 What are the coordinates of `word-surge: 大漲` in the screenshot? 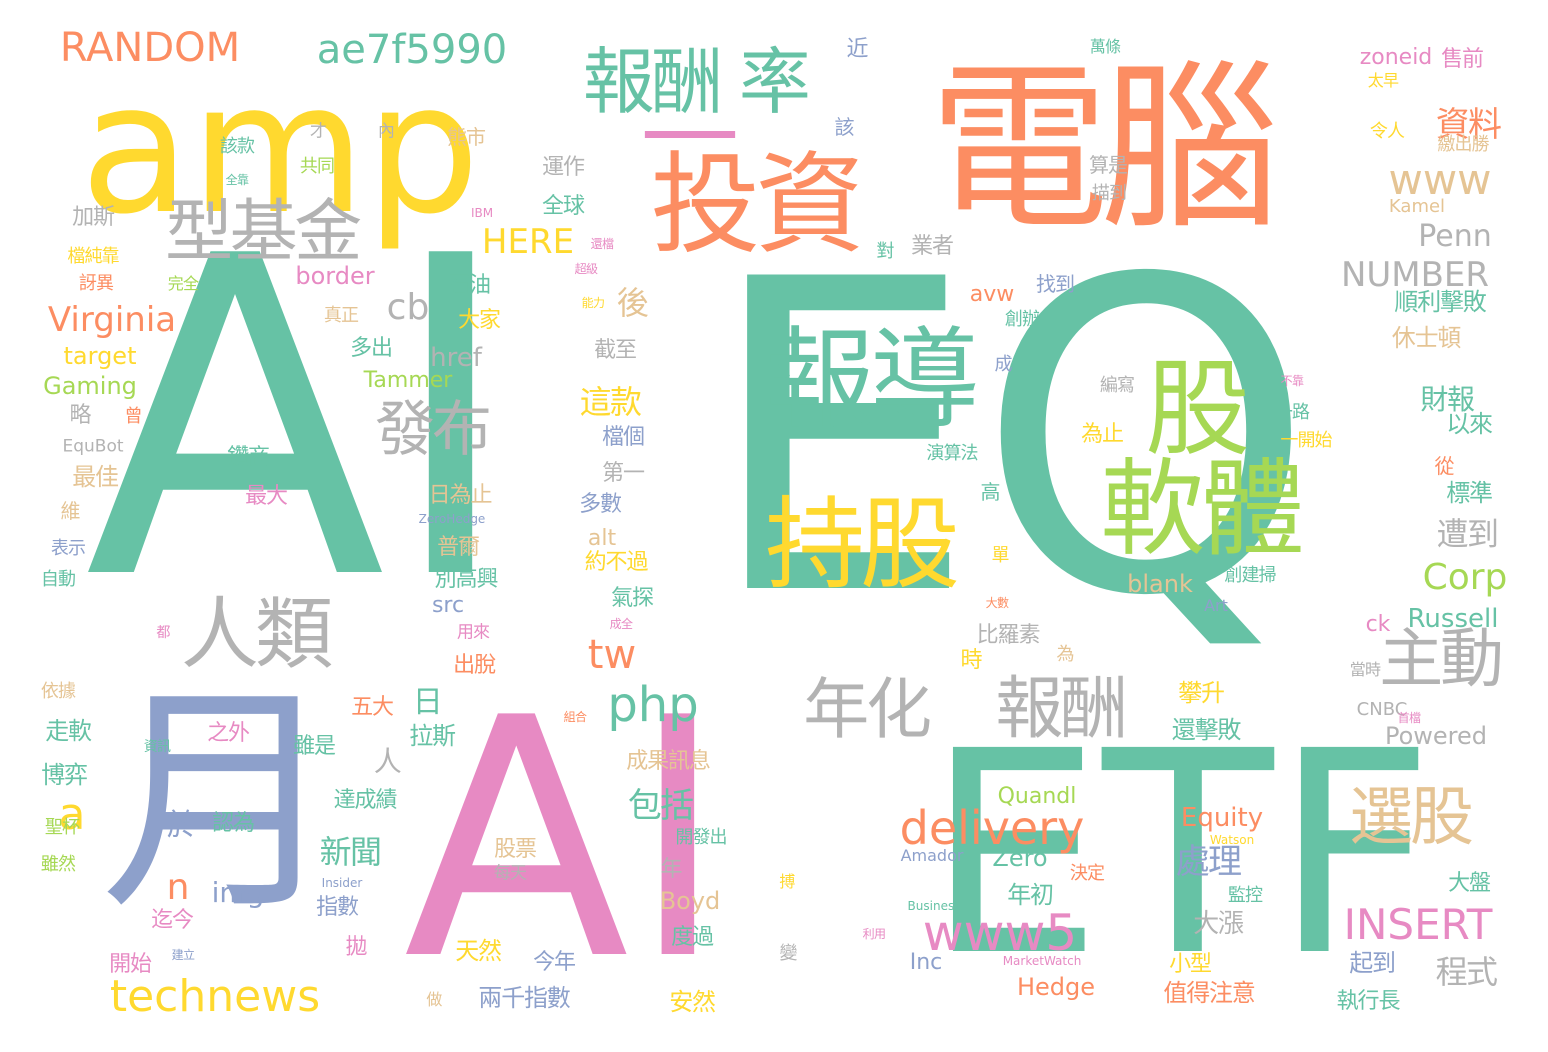 It's located at (1218, 924).